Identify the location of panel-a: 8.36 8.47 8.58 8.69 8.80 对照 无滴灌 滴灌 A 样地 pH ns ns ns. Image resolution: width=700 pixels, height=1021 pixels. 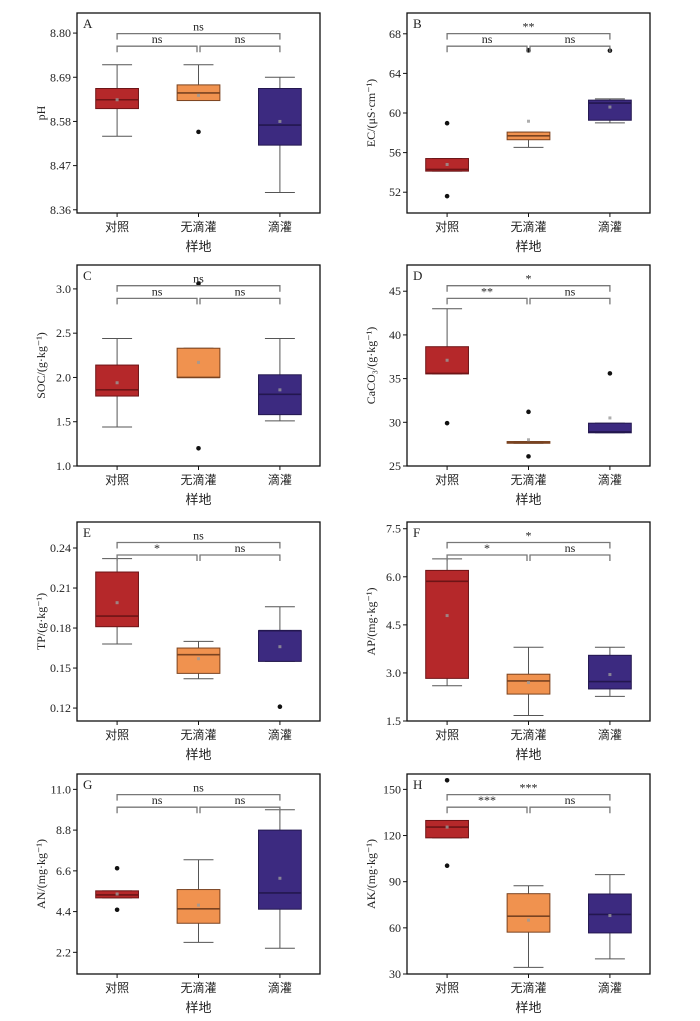
(177, 133).